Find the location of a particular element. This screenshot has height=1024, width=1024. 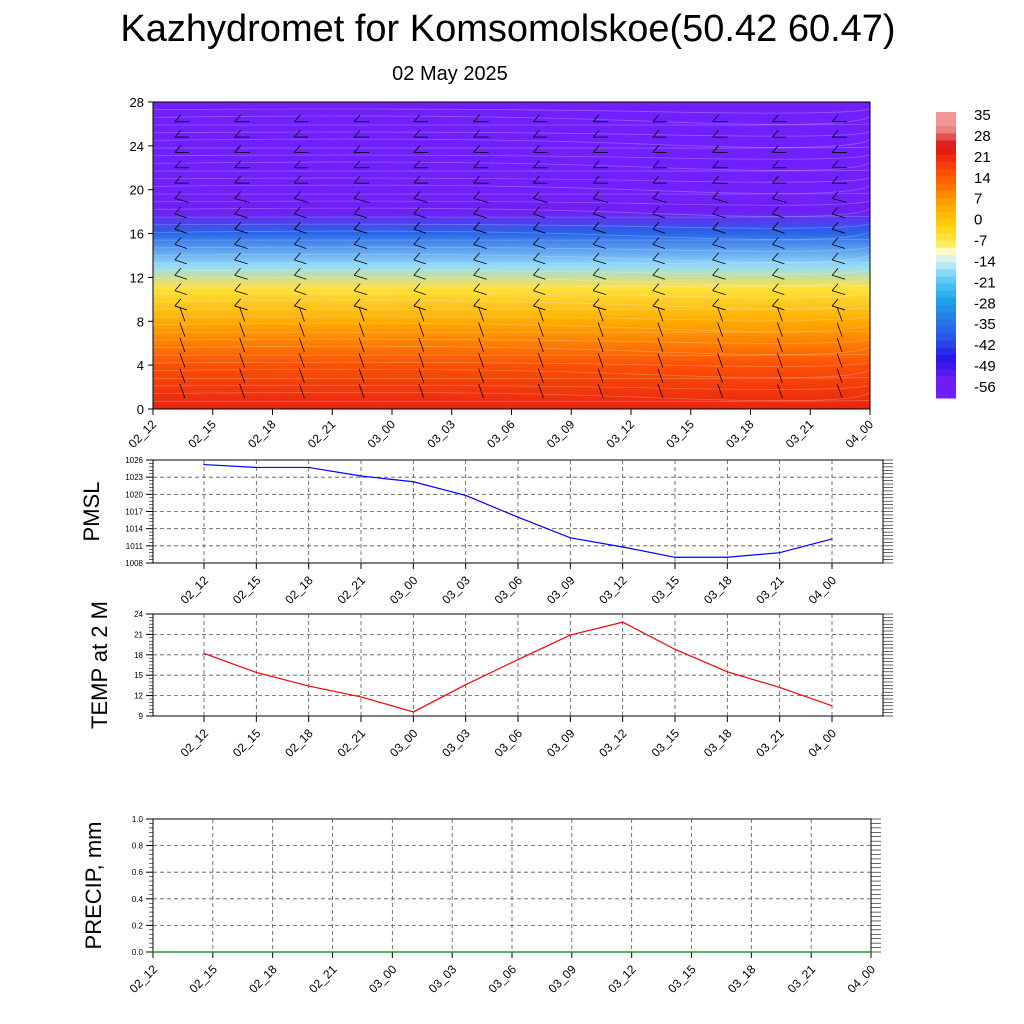

x-tick-label: 03_12 is located at coordinates (621, 434).